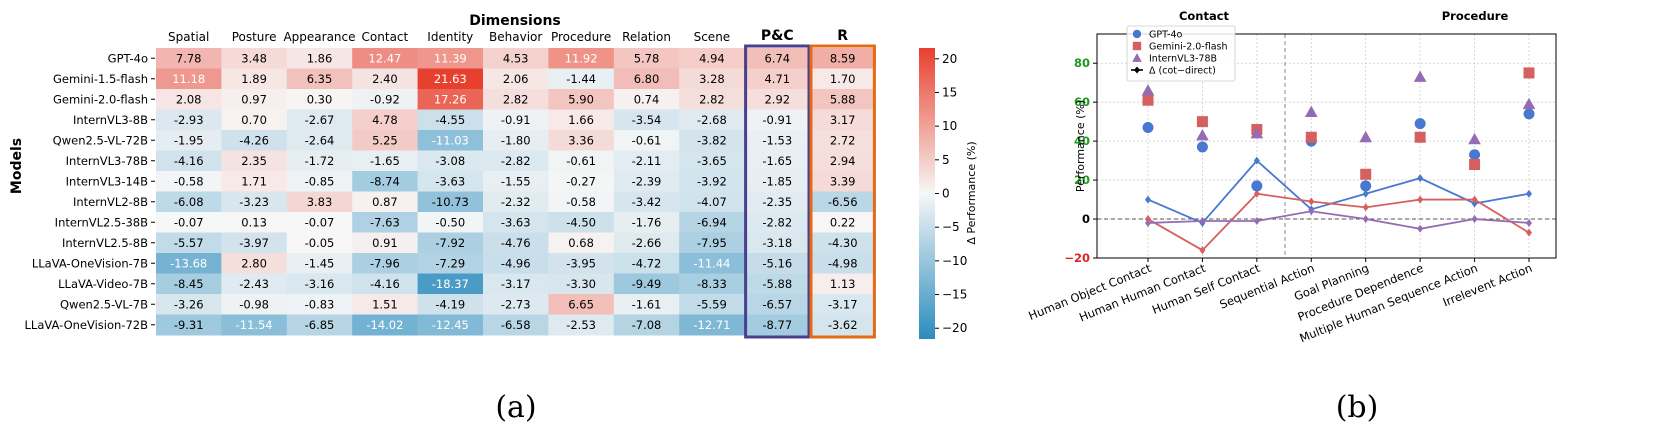  What do you see at coordinates (254, 37) in the screenshot?
I see `column-label: Posture` at bounding box center [254, 37].